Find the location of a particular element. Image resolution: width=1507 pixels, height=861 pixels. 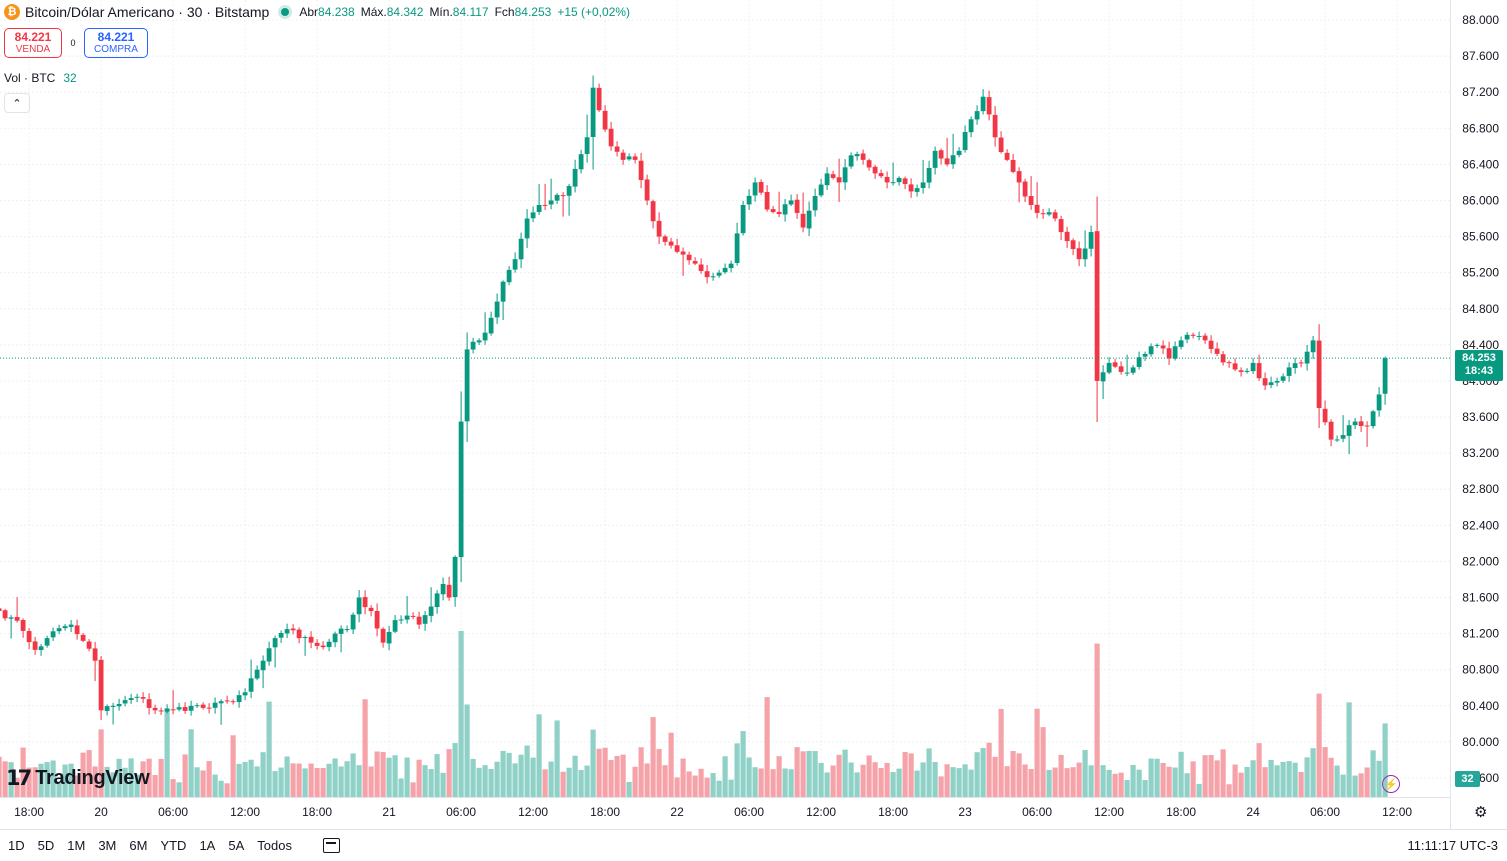

range-button: 6M is located at coordinates (138, 845).